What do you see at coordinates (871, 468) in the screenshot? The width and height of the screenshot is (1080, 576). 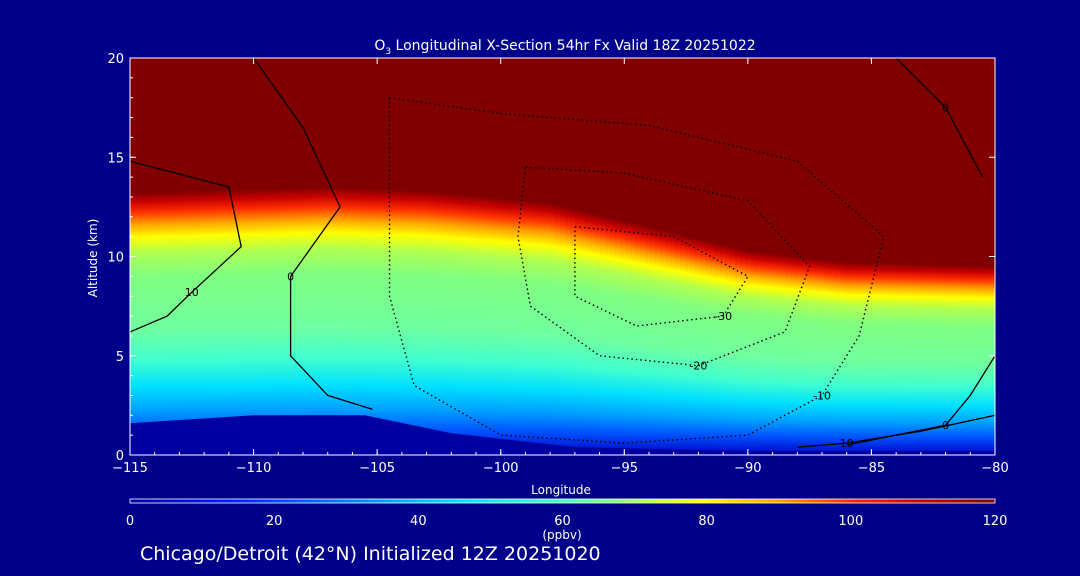 I see `x-tick-label: −85` at bounding box center [871, 468].